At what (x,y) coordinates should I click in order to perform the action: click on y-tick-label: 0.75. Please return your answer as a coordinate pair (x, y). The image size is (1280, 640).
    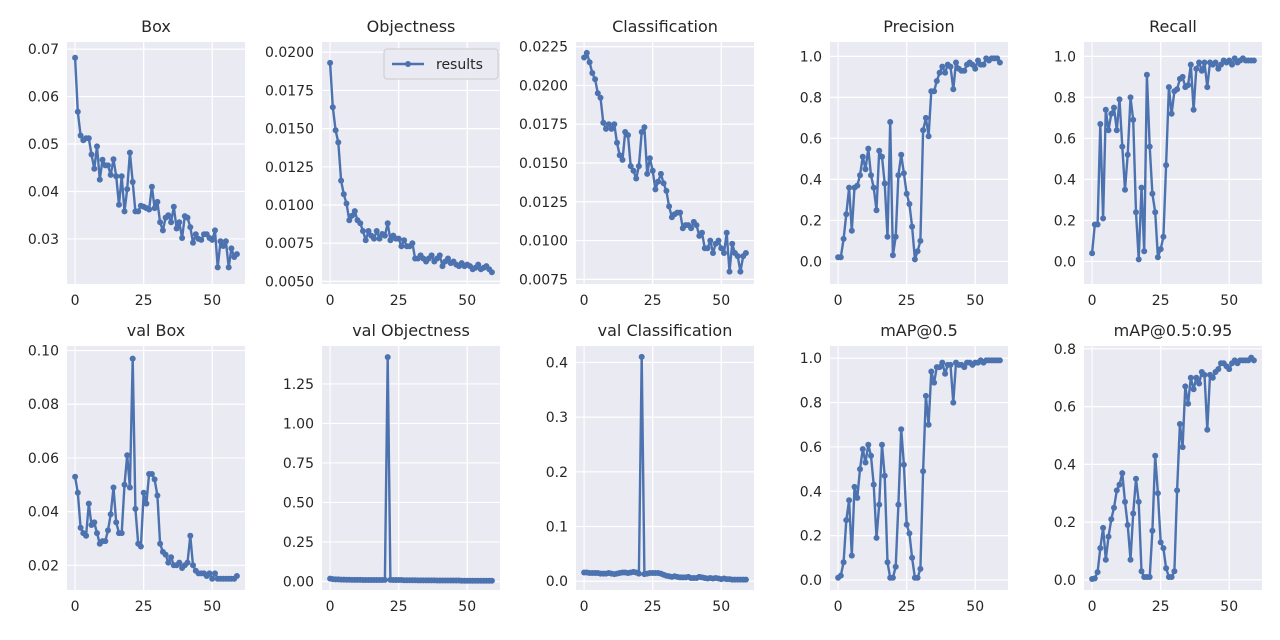
    Looking at the image, I should click on (298, 464).